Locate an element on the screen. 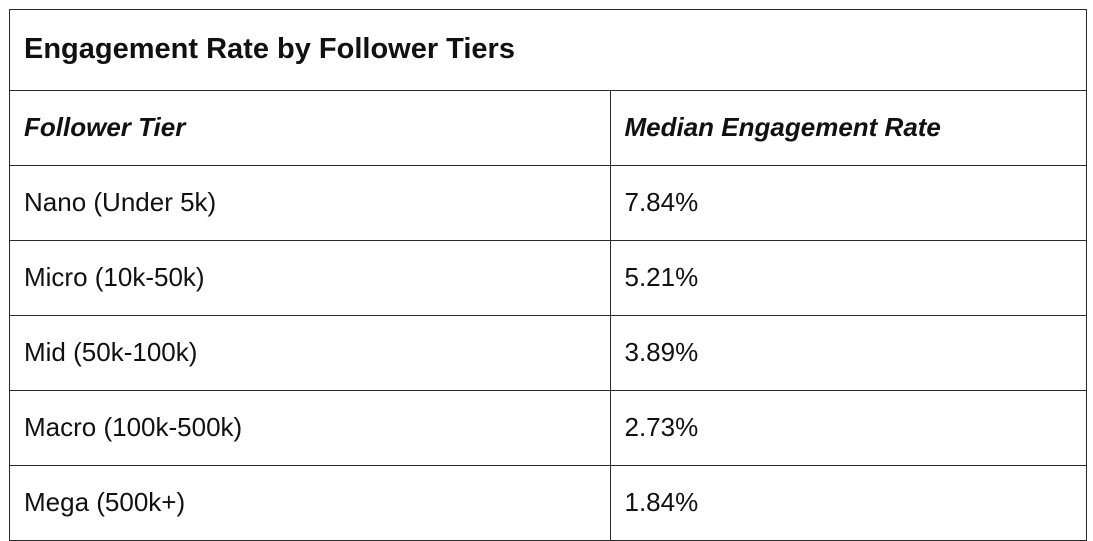  rate-cell: 3.89% is located at coordinates (847, 352).